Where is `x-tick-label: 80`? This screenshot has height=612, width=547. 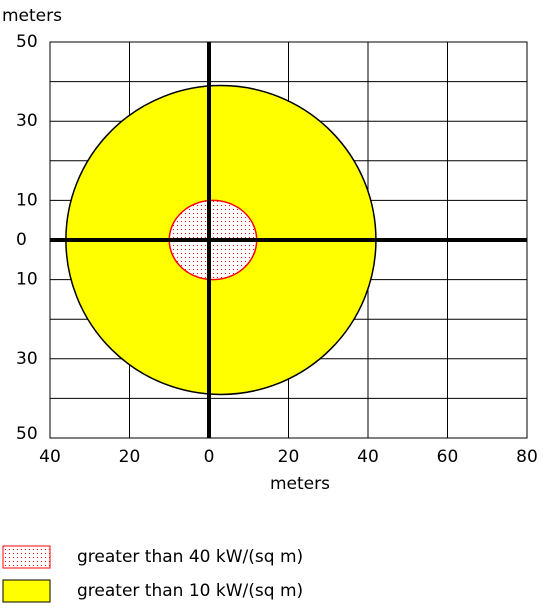 x-tick-label: 80 is located at coordinates (527, 457).